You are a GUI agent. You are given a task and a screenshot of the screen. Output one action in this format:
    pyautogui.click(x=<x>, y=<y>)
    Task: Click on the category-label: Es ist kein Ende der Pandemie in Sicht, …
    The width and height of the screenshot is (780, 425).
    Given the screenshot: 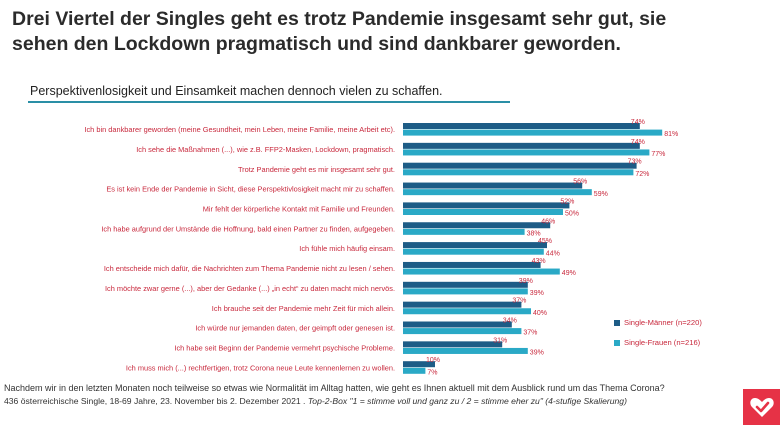 What is the action you would take?
    pyautogui.click(x=250, y=189)
    